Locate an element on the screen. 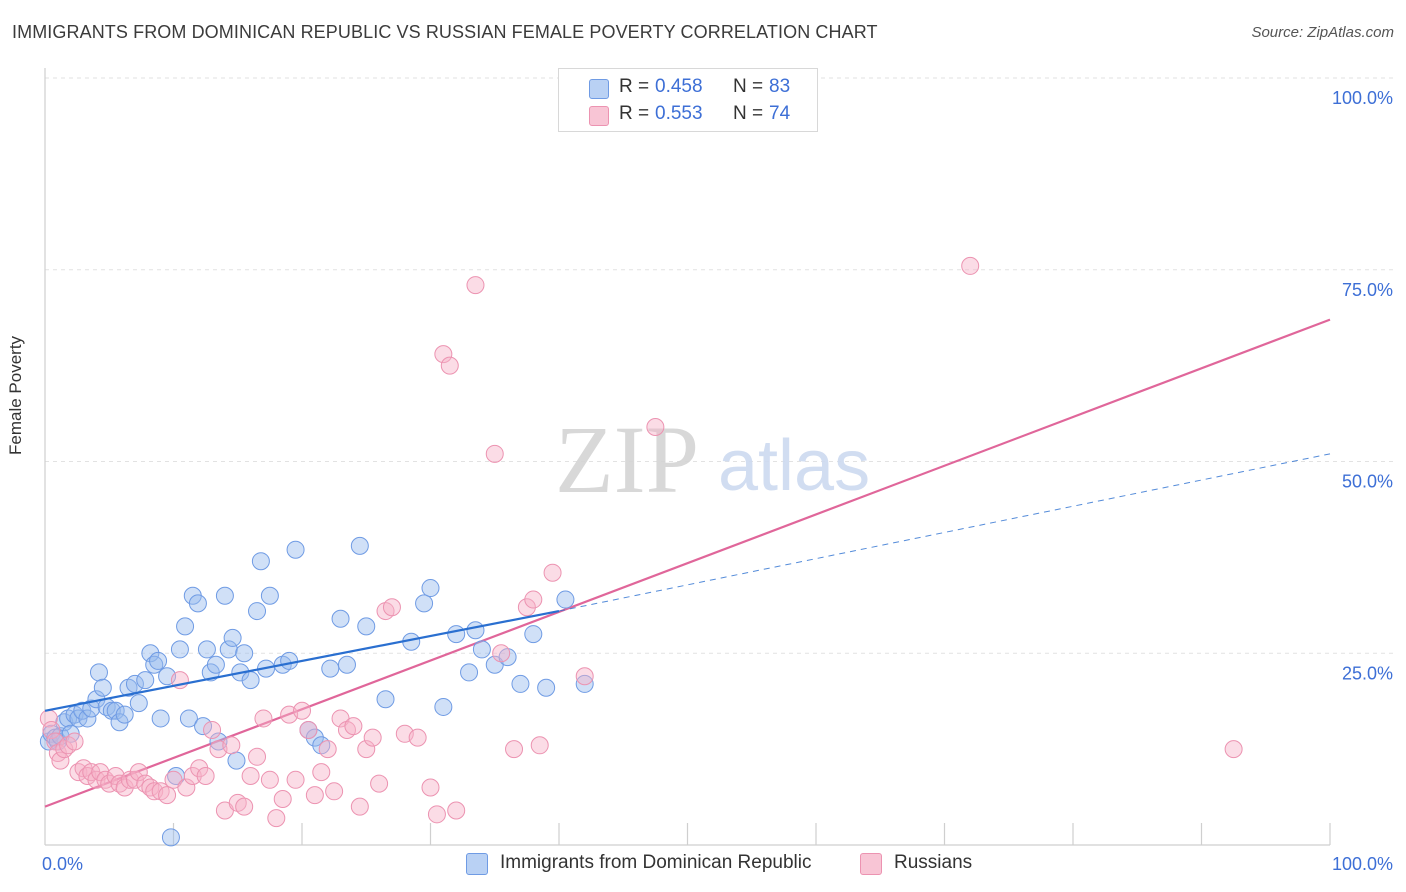  points-dominican is located at coordinates (316, 691).